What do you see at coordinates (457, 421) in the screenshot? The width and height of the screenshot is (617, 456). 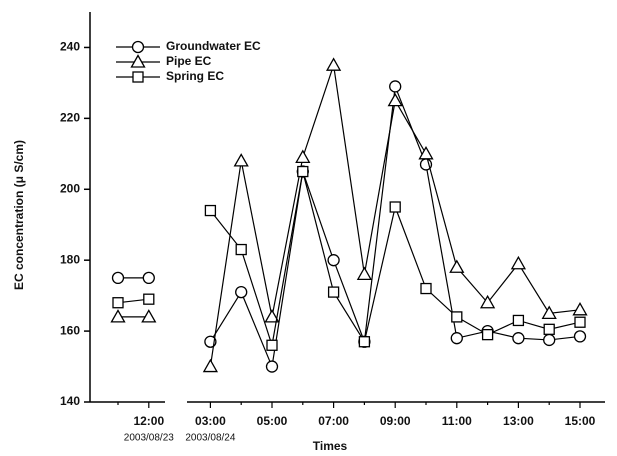 I see `x-tick-label: 11:00` at bounding box center [457, 421].